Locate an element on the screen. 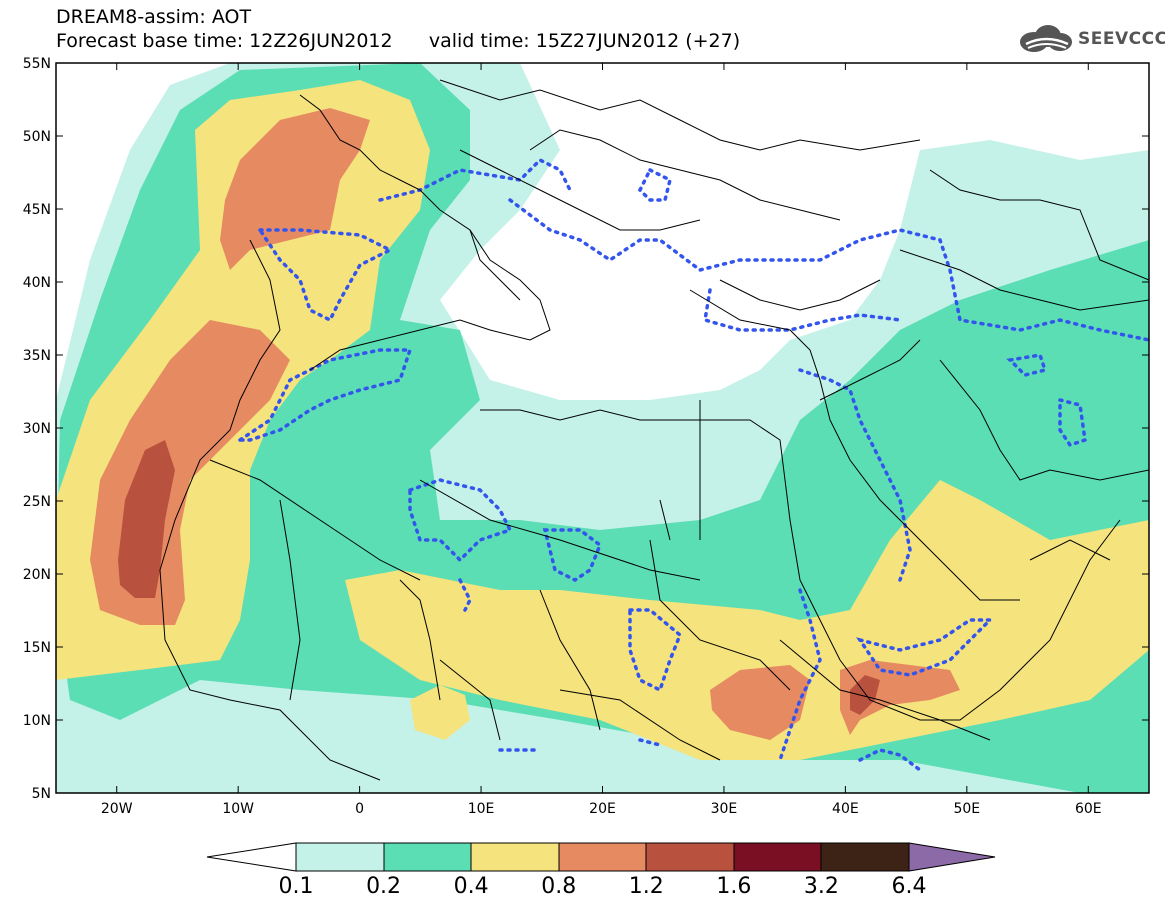  lon-tick-label: 30E is located at coordinates (724, 809).